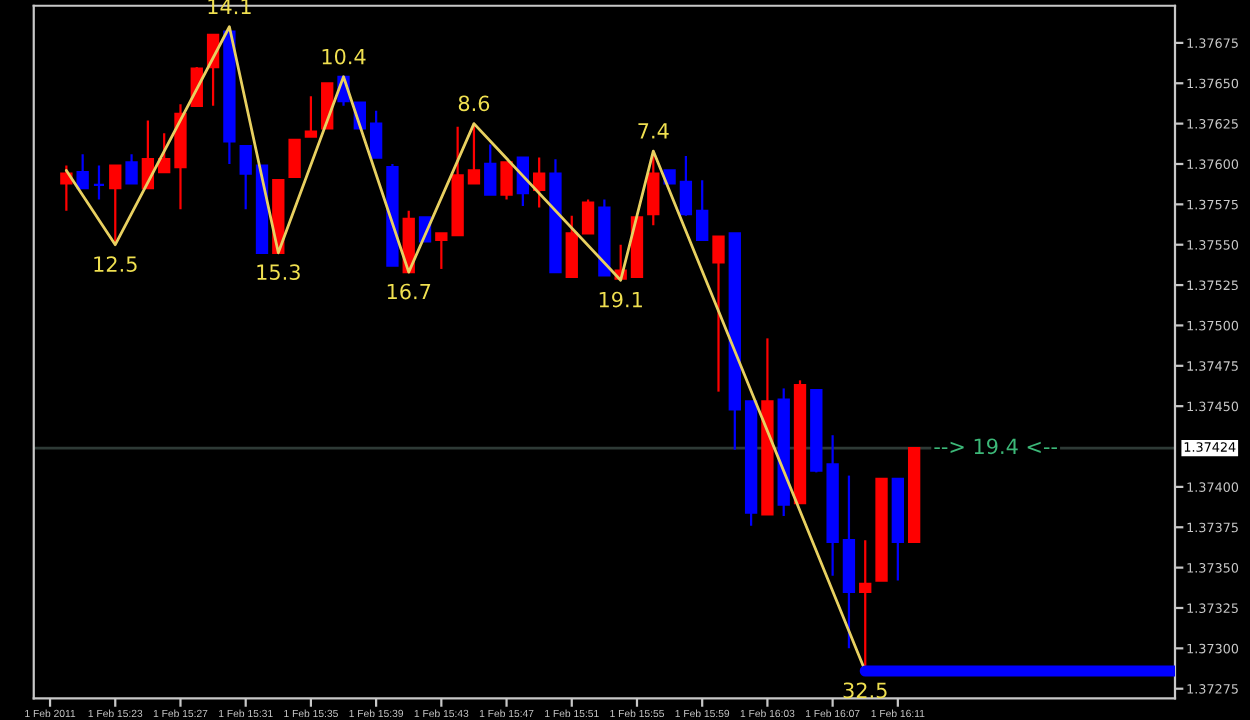 This screenshot has height=720, width=1250. What do you see at coordinates (474, 103) in the screenshot?
I see `annotation: 8.6` at bounding box center [474, 103].